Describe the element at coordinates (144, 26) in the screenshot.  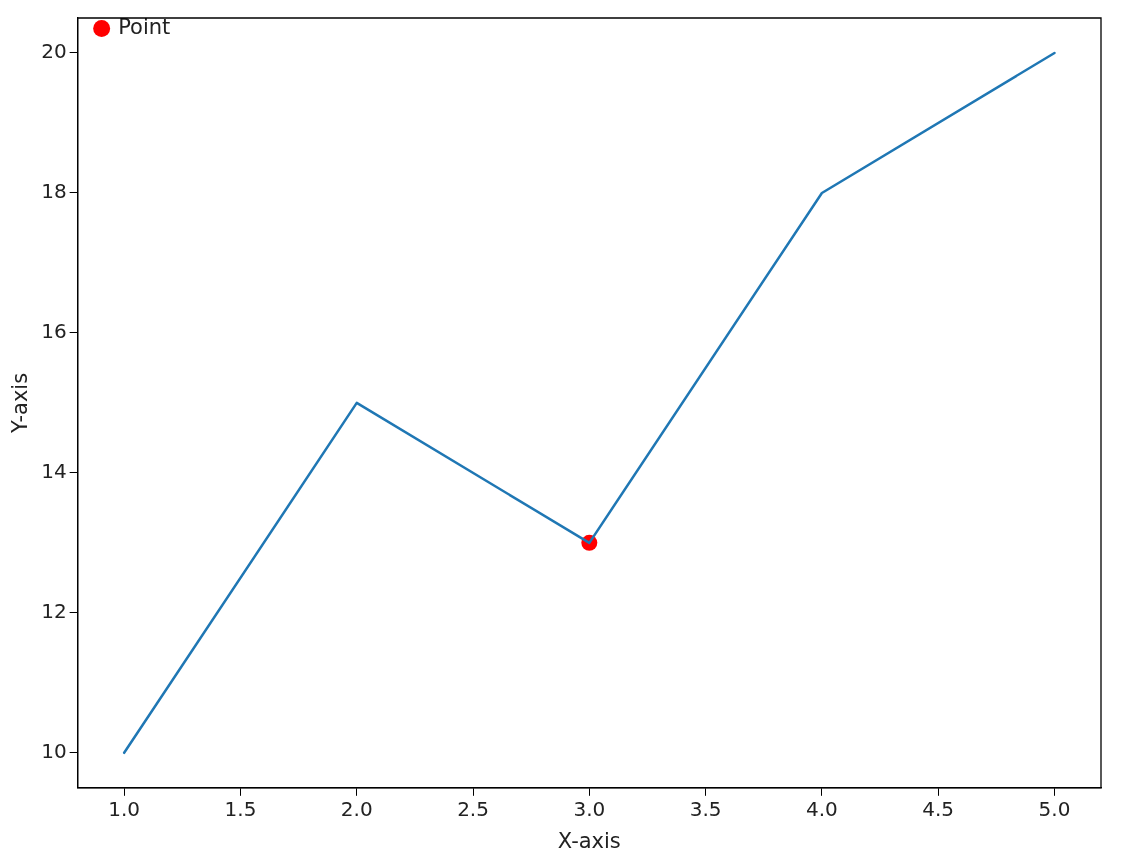
I see `legend-label: Point` at that location.